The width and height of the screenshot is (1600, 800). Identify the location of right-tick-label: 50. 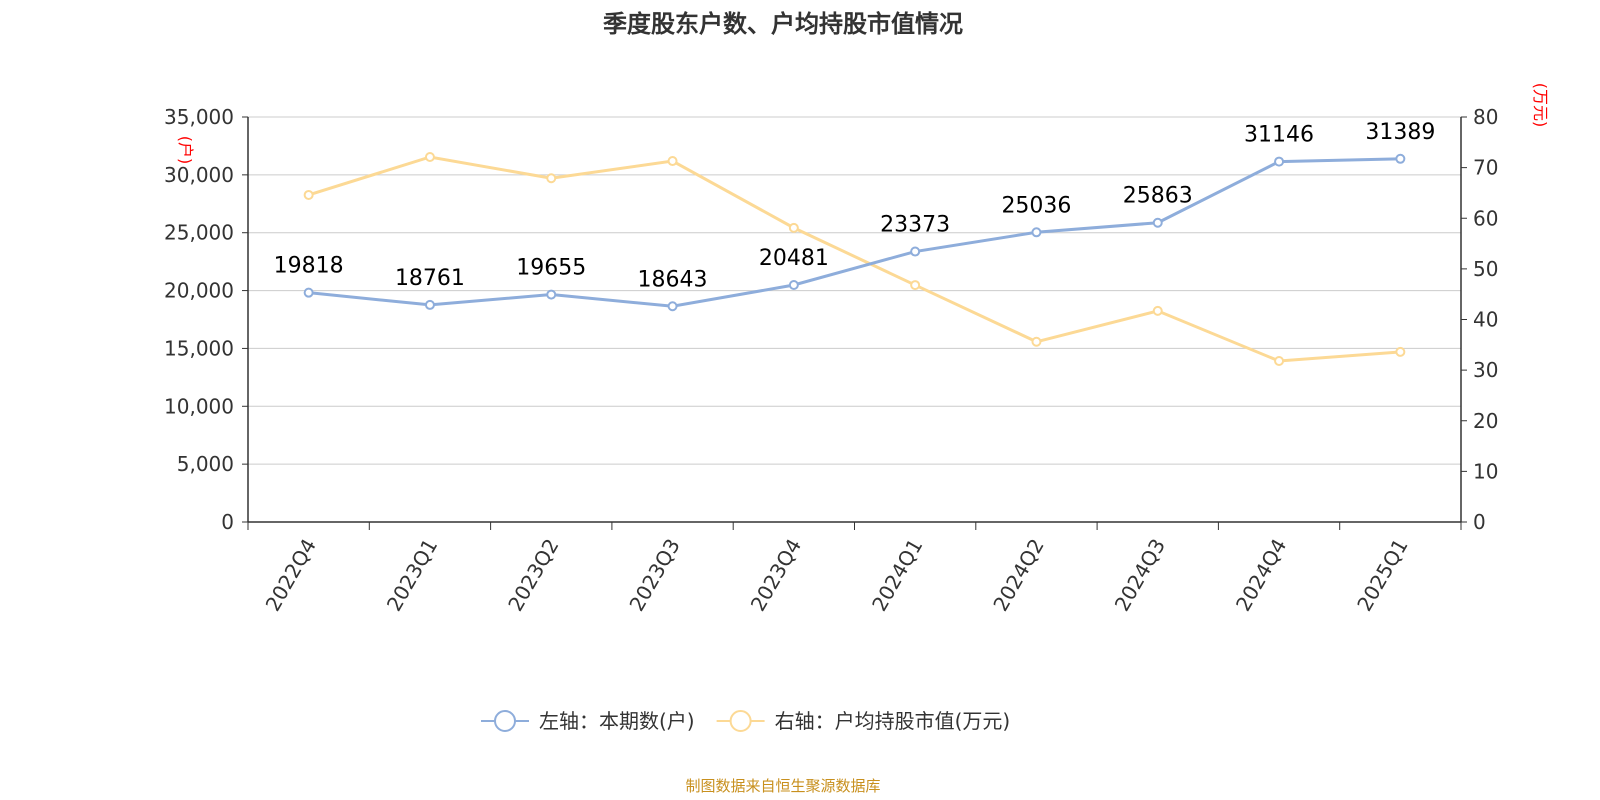
(1485, 269).